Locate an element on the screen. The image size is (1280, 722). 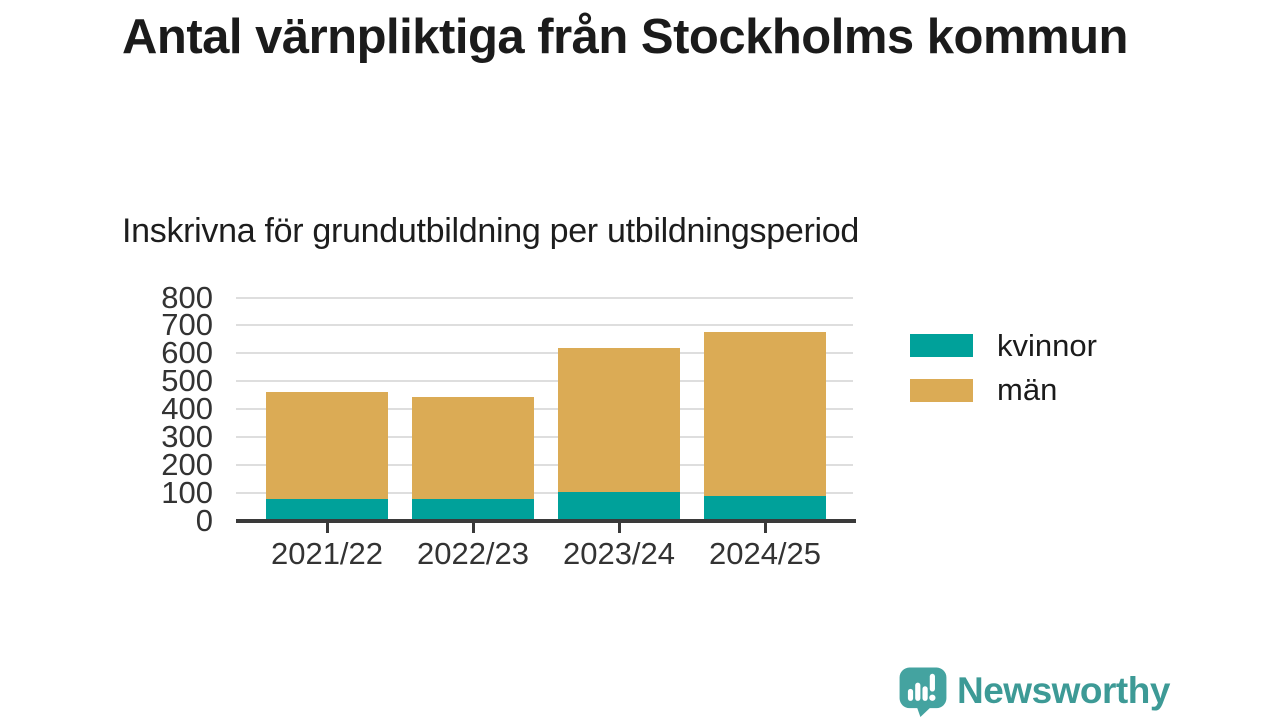
x-axis-line is located at coordinates (546, 521).